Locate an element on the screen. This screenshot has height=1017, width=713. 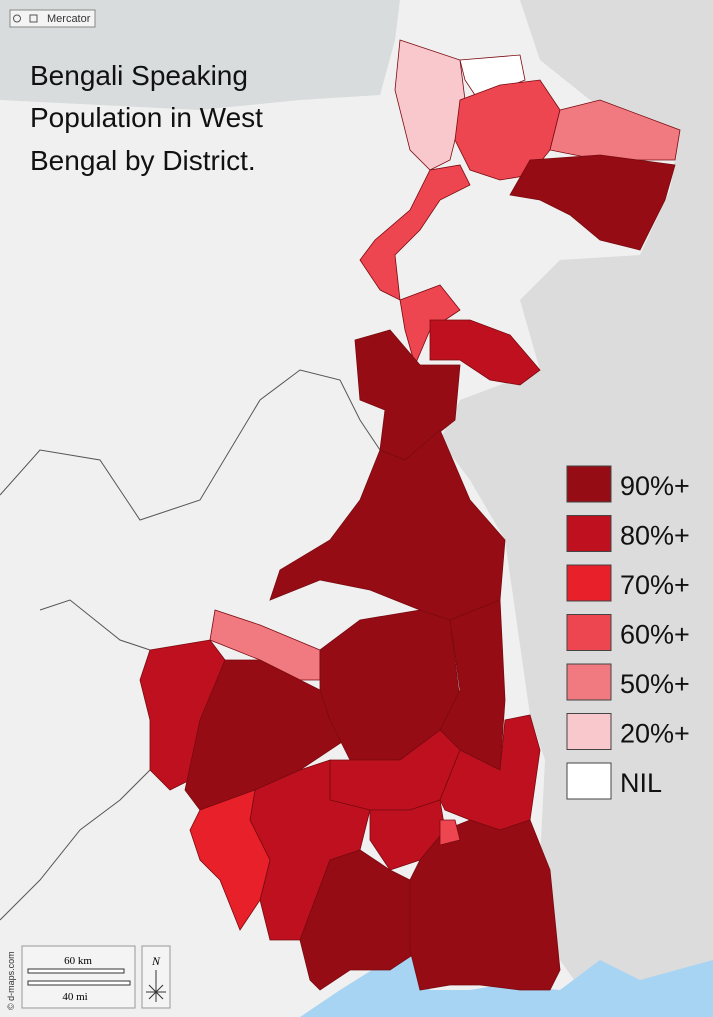
scale-box is located at coordinates (78, 977).